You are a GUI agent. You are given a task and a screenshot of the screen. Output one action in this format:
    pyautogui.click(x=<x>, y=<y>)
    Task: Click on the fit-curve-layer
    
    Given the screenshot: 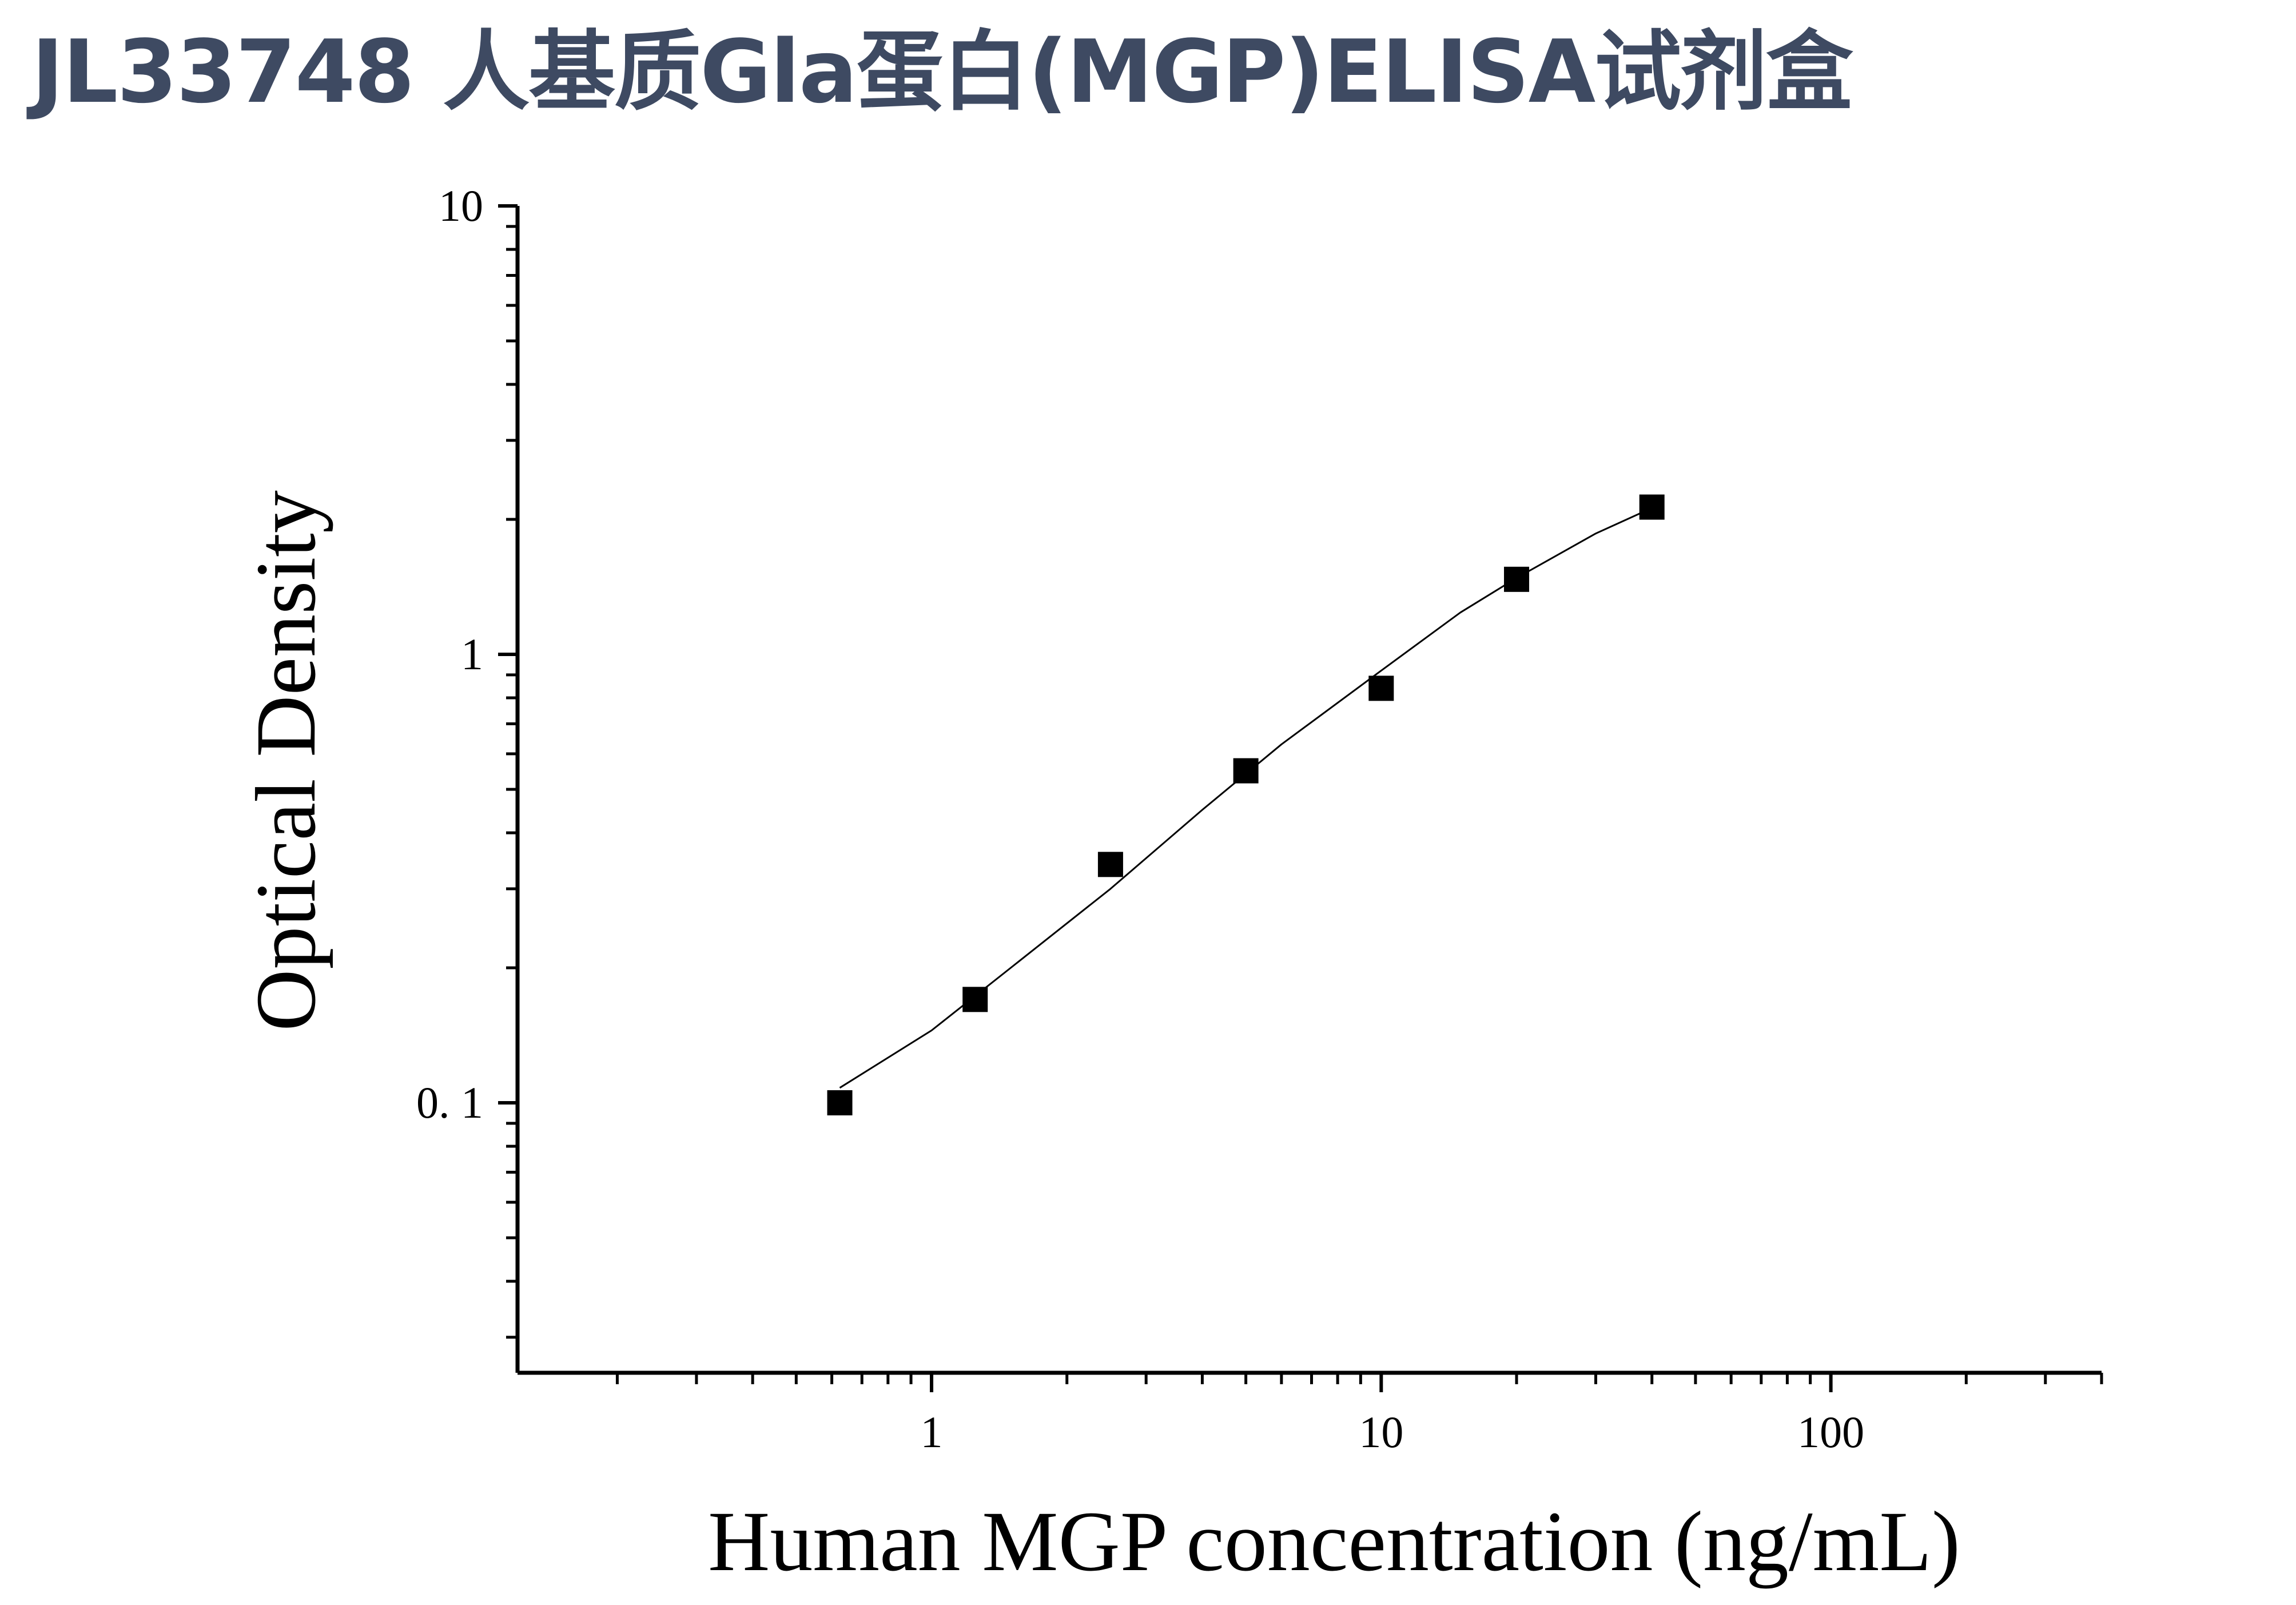 What is the action you would take?
    pyautogui.click(x=1246, y=798)
    